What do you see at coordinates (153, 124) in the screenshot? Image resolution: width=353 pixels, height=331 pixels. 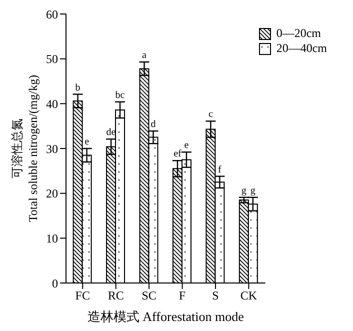 I see `data-label: d` at bounding box center [153, 124].